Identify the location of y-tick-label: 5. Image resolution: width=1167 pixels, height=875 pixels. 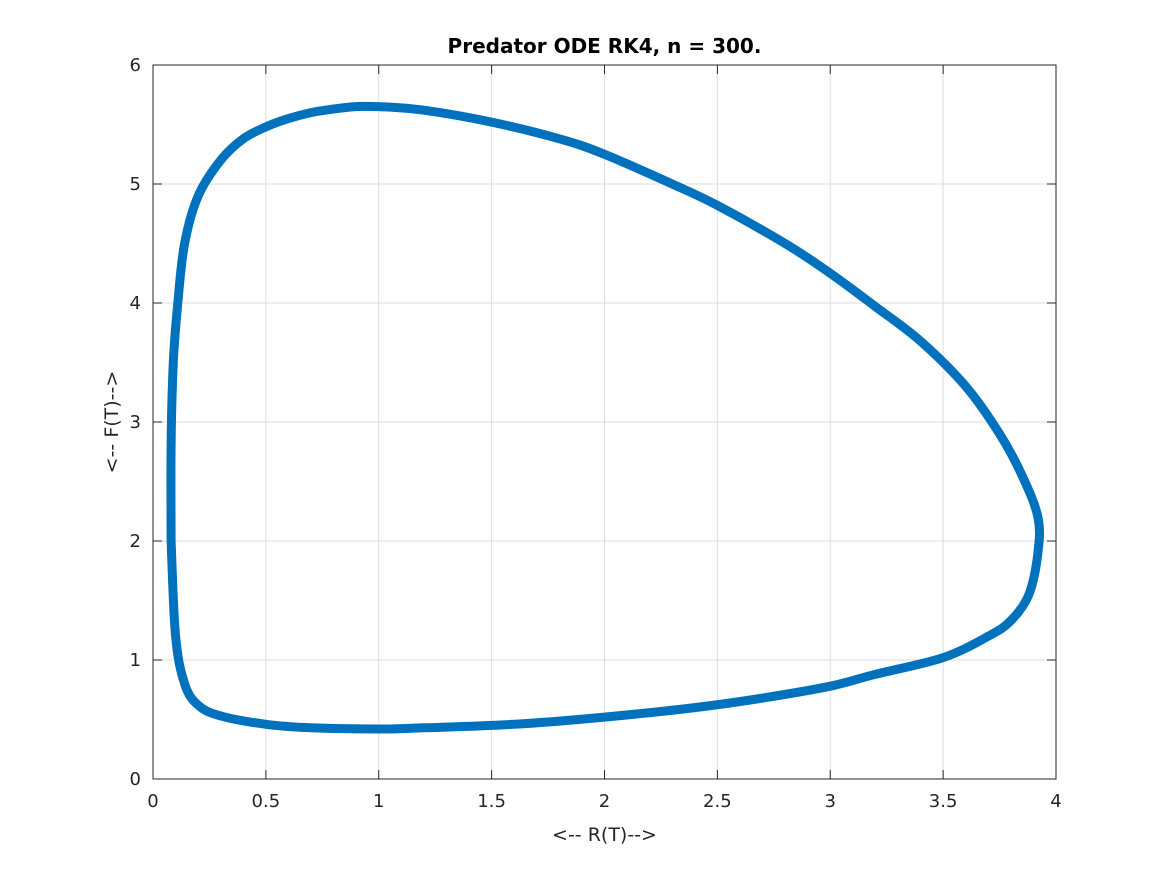
(135, 184).